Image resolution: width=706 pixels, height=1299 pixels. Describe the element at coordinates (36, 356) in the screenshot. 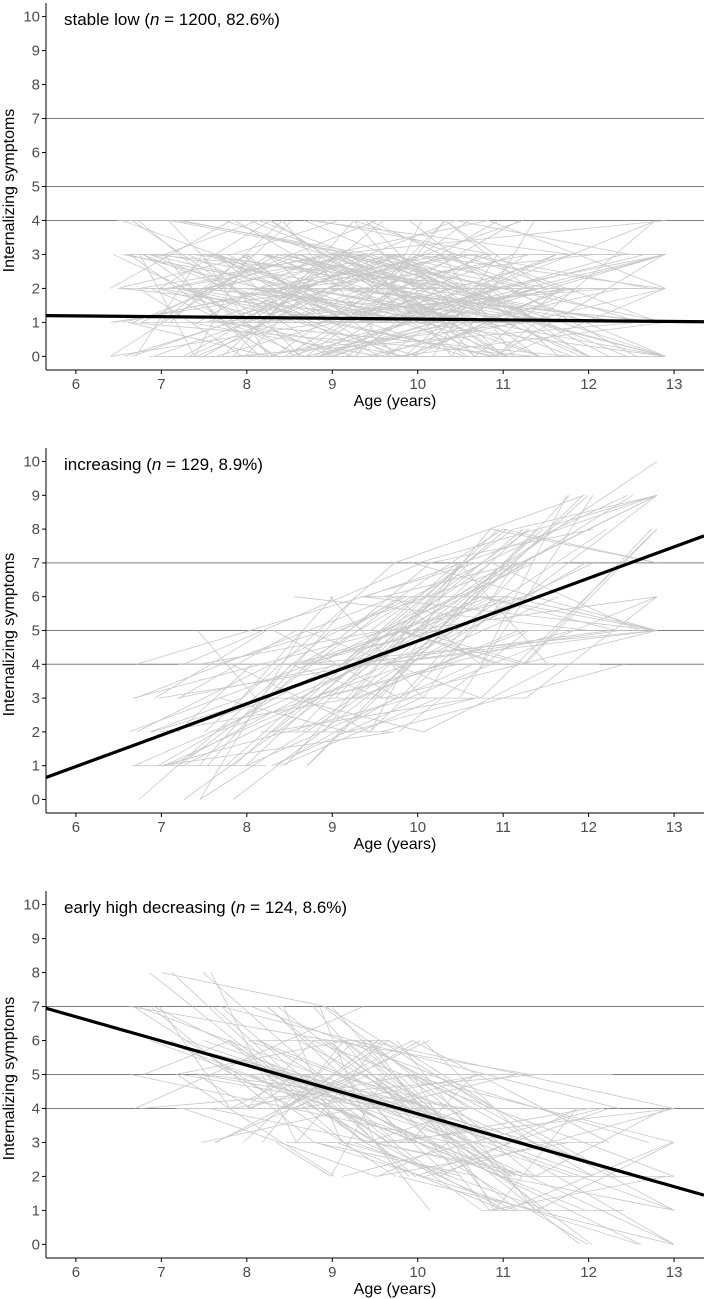

I see `y-tick-label: 0` at that location.